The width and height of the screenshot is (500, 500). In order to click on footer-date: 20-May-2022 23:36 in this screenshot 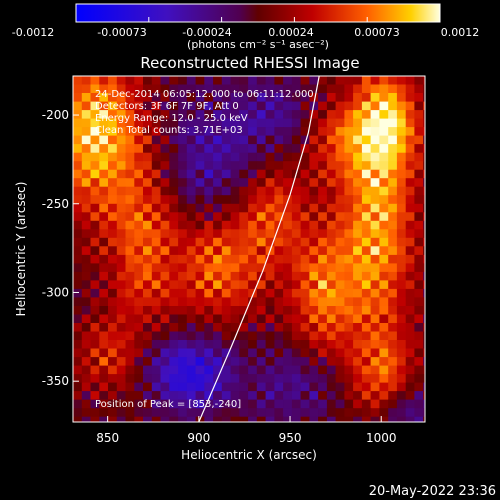, I will do `click(432, 491)`.